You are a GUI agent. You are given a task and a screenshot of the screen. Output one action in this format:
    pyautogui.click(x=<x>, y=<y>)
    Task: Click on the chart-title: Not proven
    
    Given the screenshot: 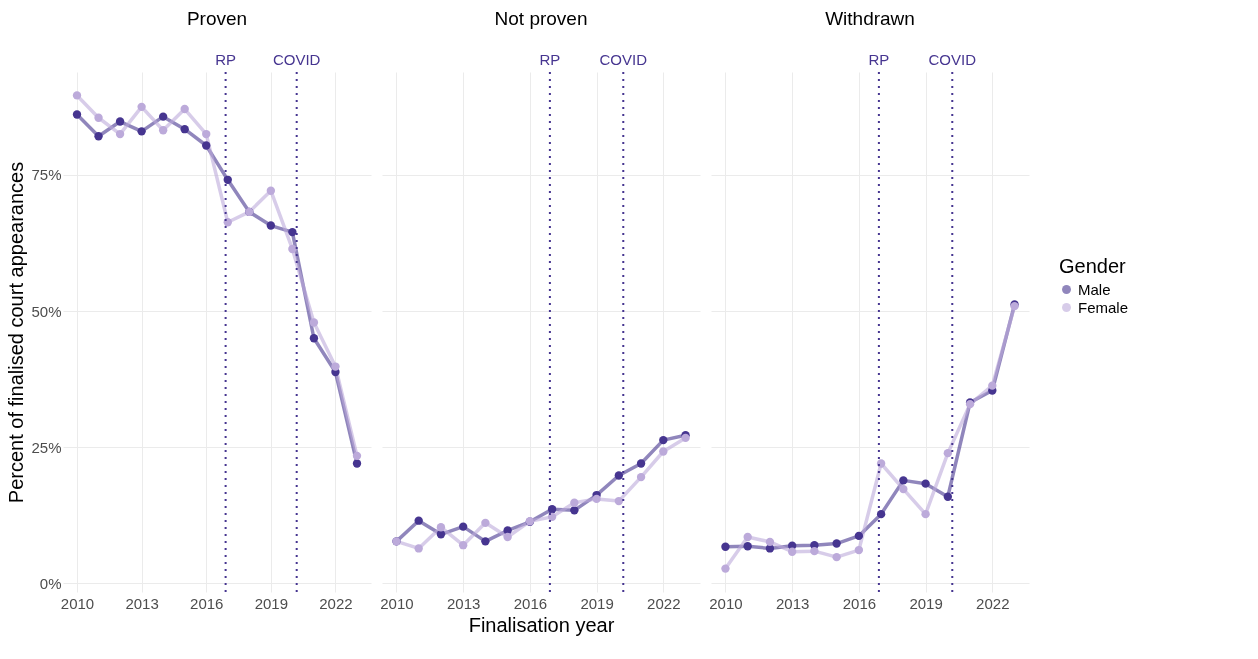 What is the action you would take?
    pyautogui.click(x=541, y=18)
    